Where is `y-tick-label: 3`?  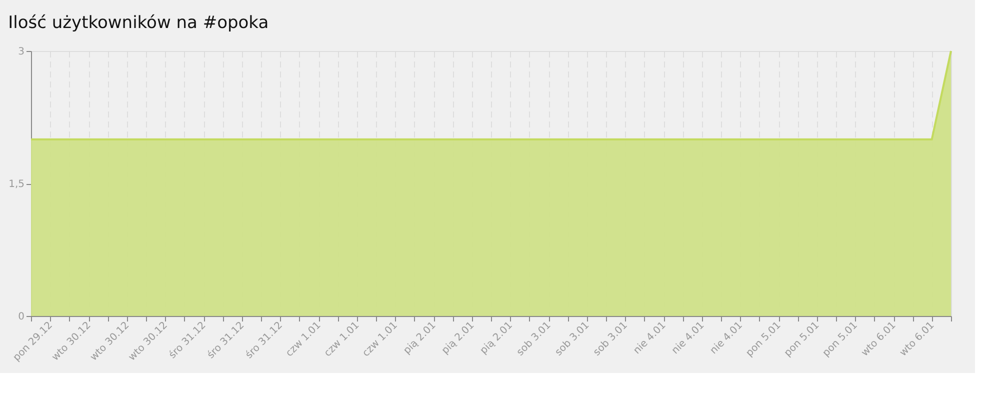 y-tick-label: 3 is located at coordinates (21, 52).